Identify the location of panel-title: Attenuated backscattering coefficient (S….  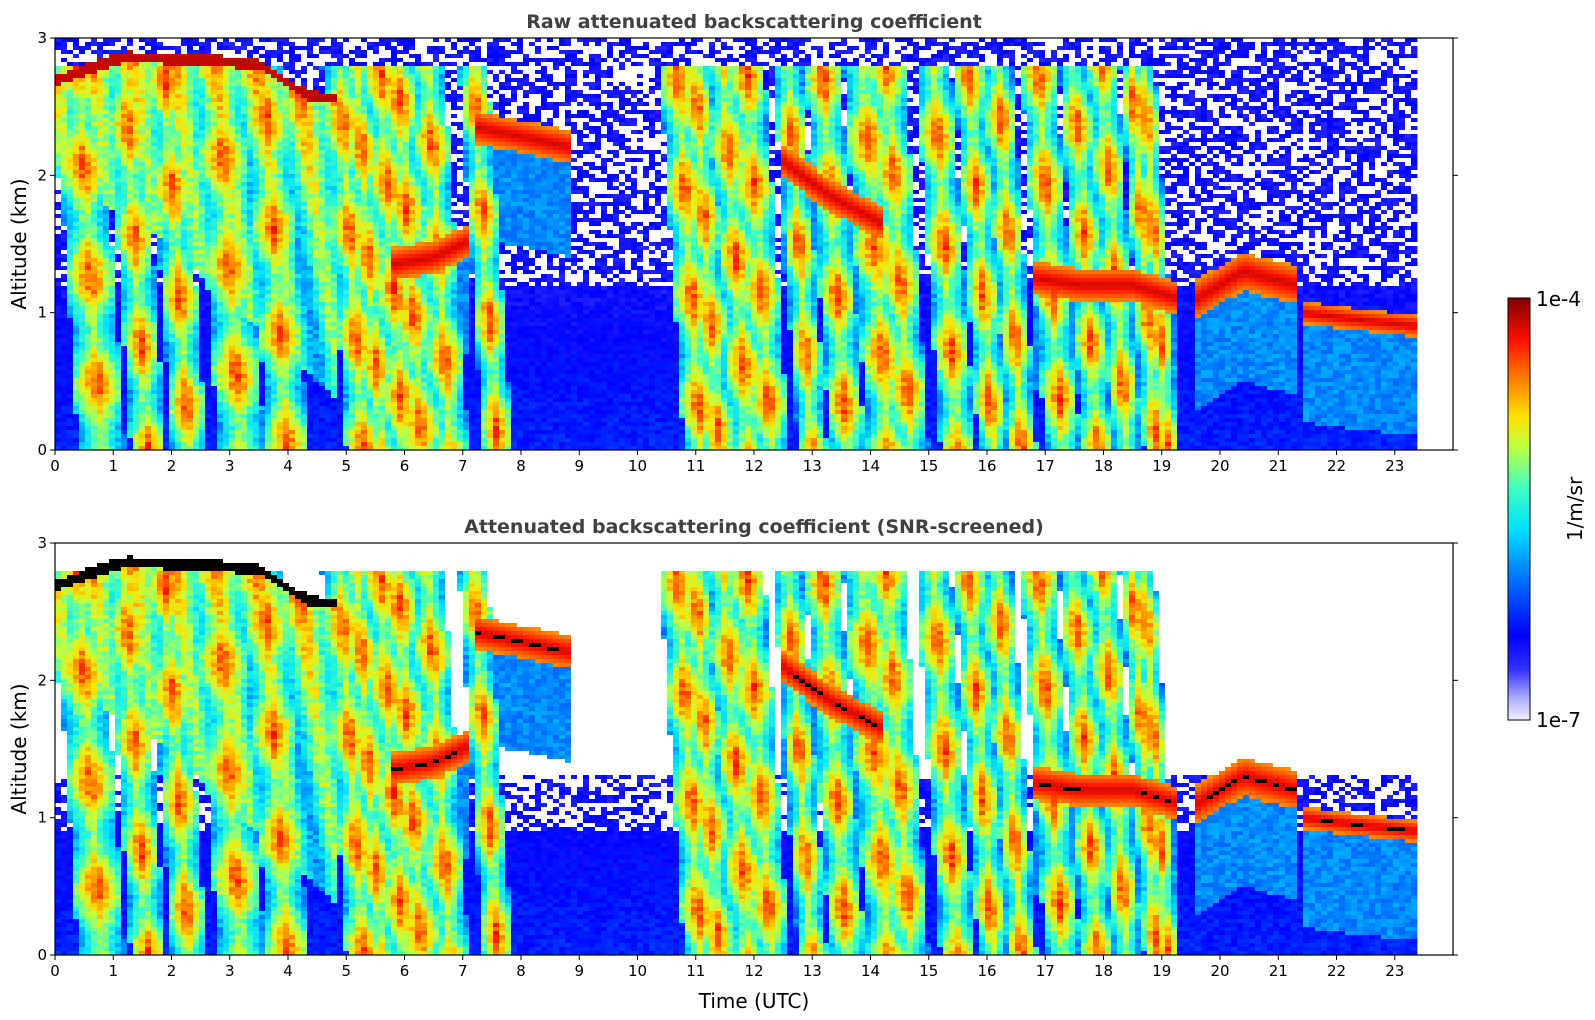
(754, 527).